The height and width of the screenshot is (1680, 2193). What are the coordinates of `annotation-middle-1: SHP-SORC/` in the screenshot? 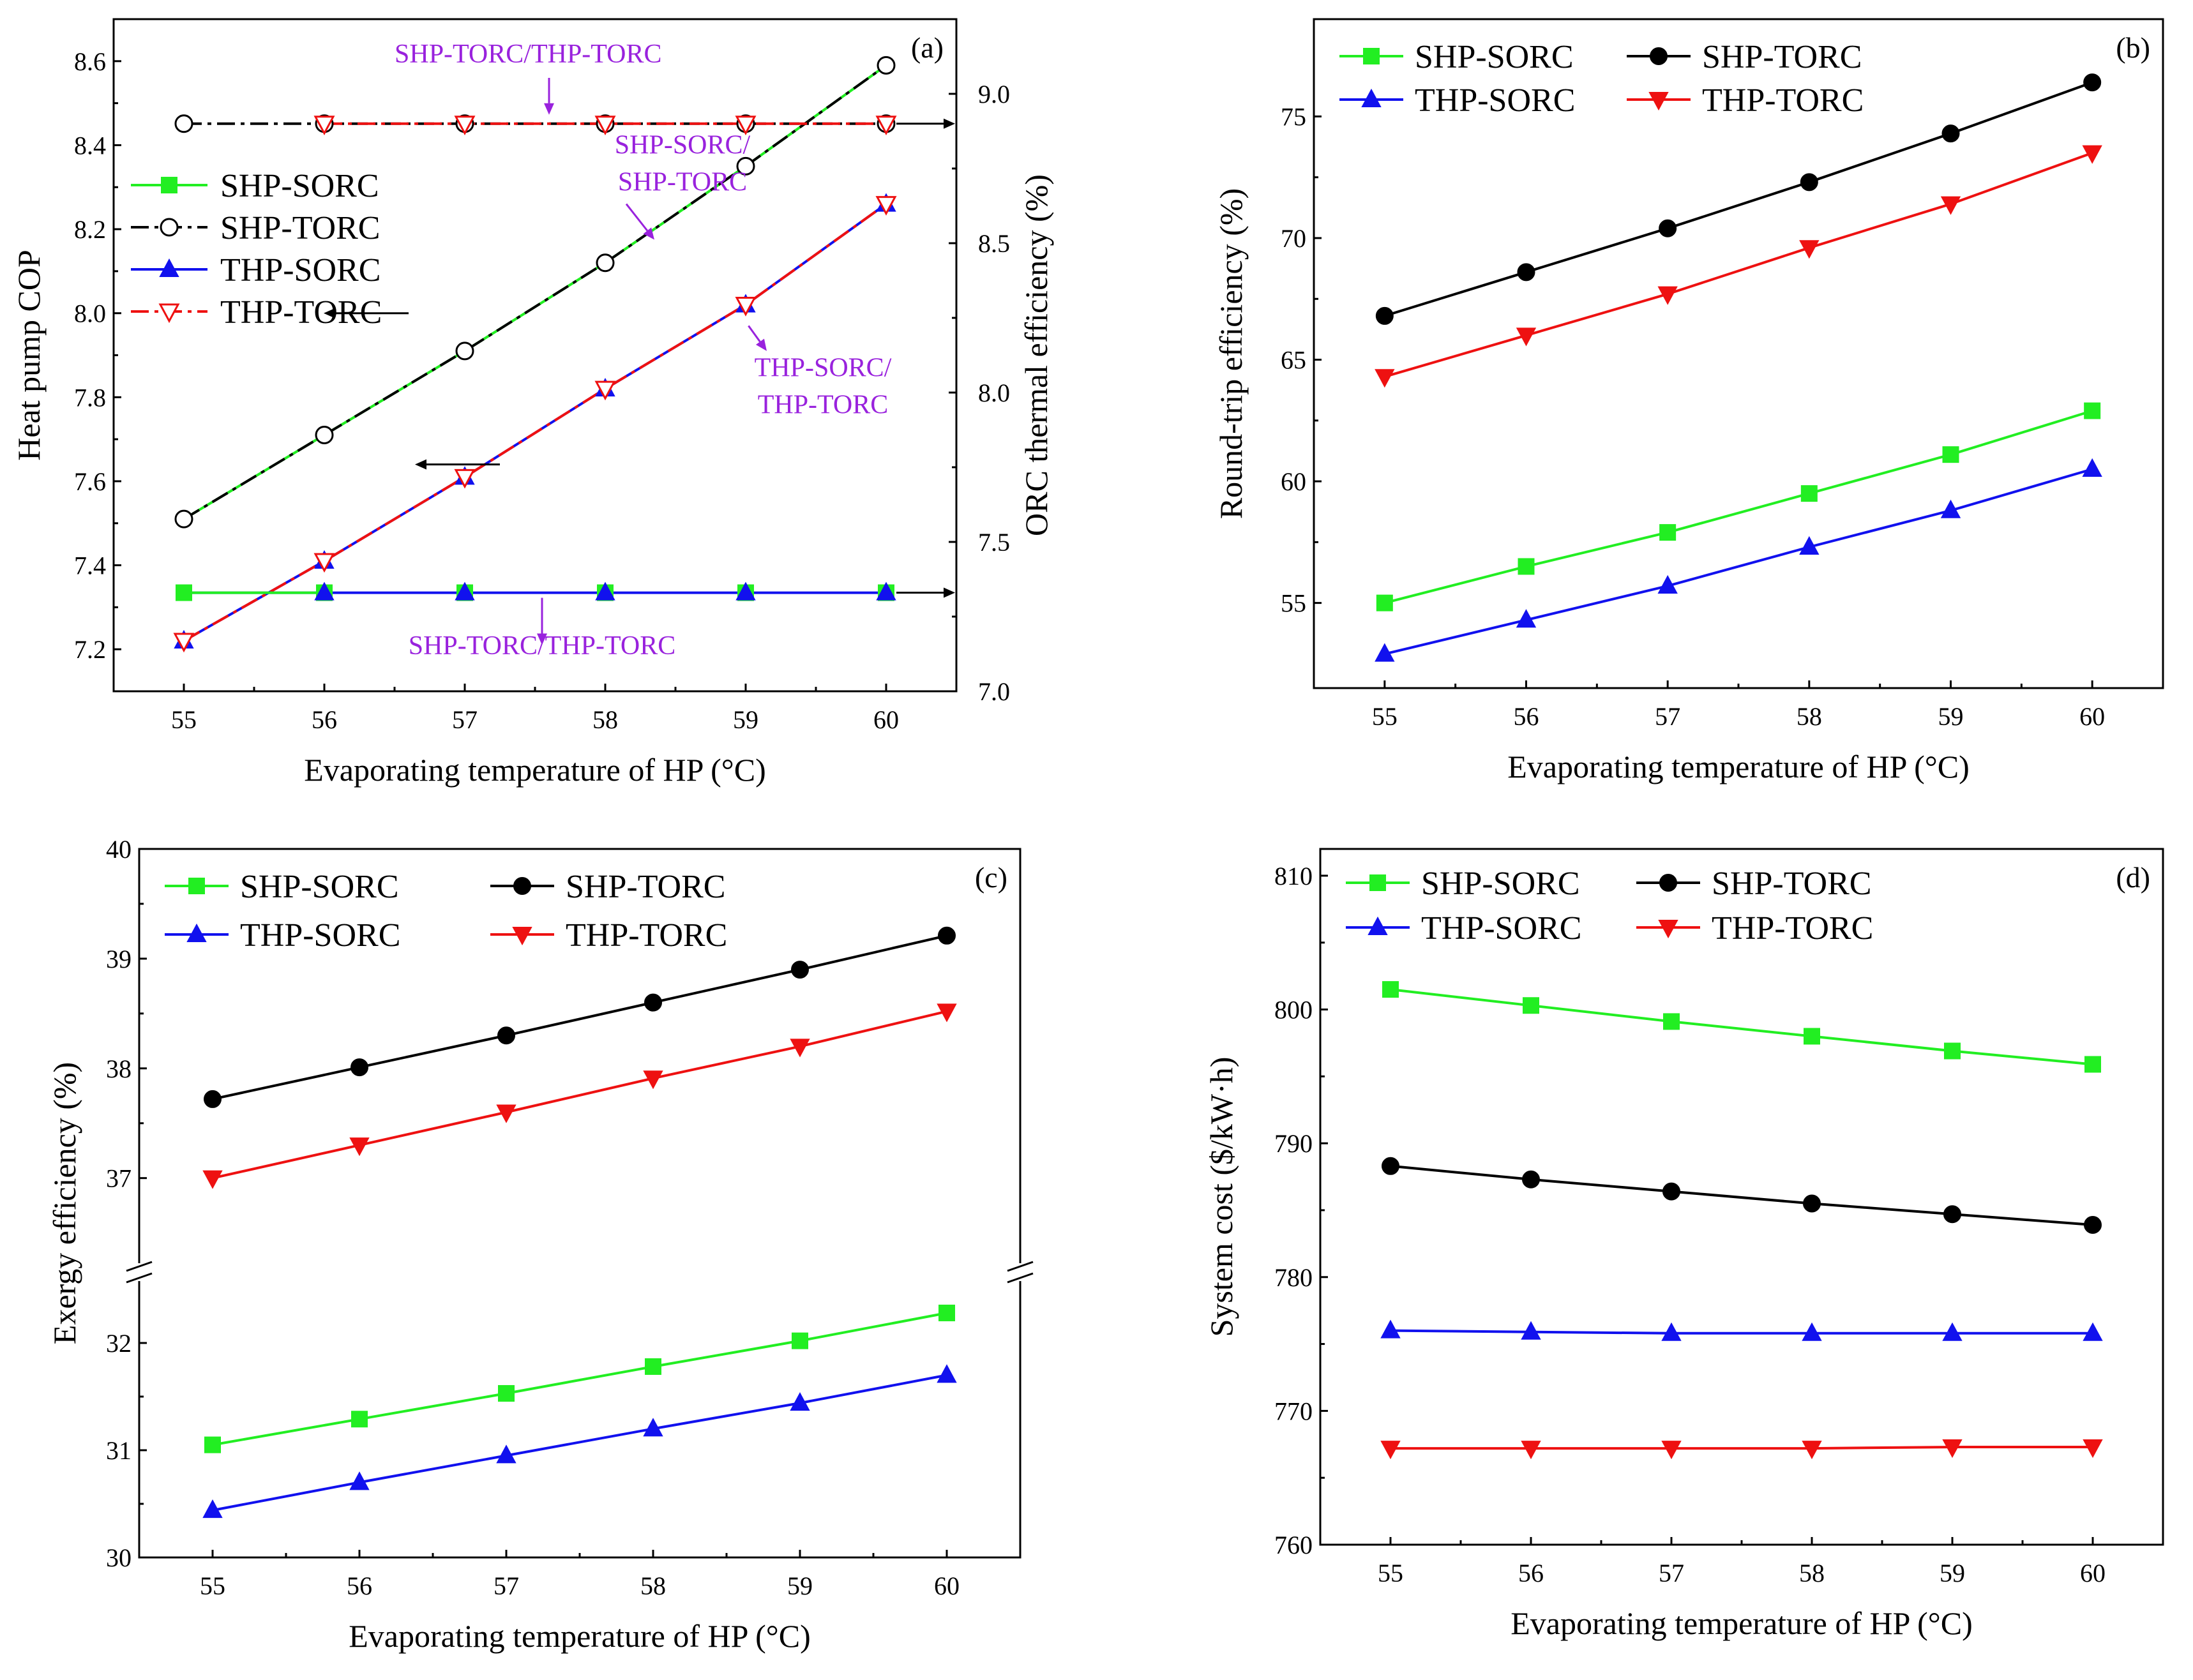 It's located at (683, 145).